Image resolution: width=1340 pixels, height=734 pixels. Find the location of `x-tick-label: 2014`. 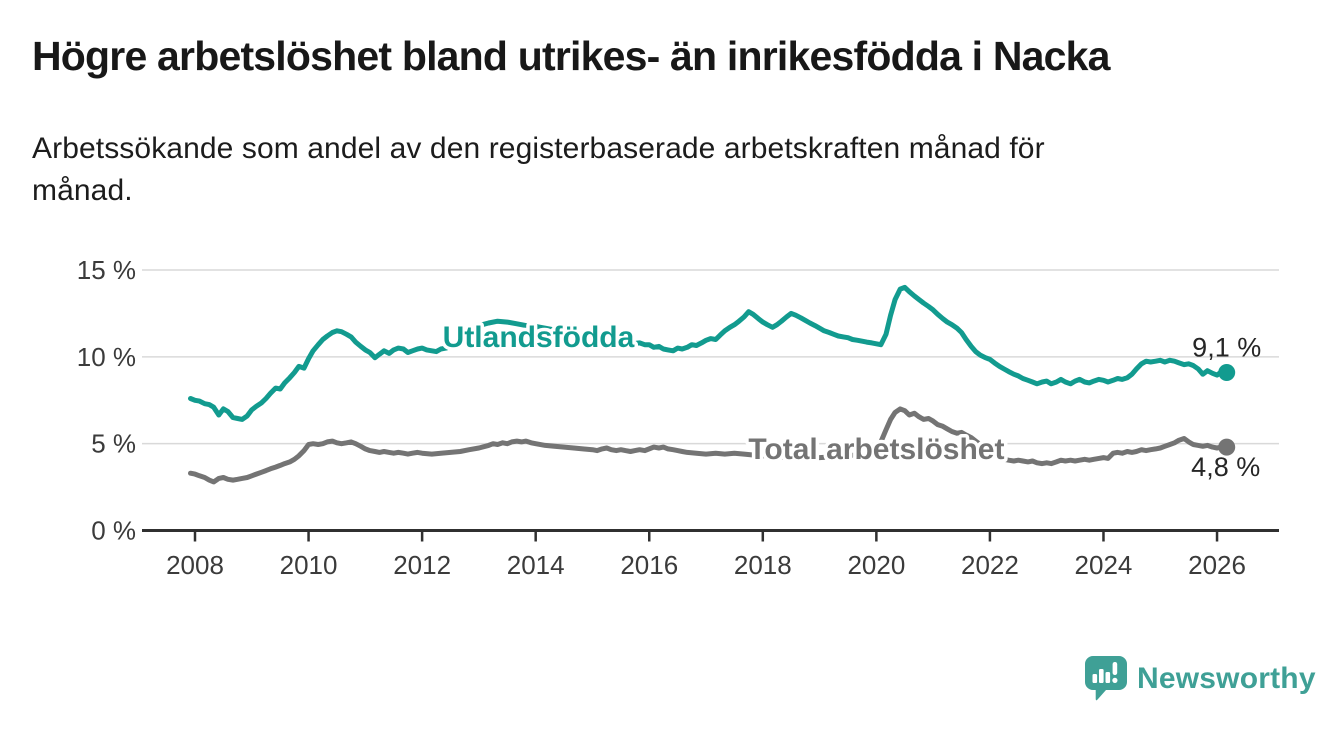

x-tick-label: 2014 is located at coordinates (536, 565).